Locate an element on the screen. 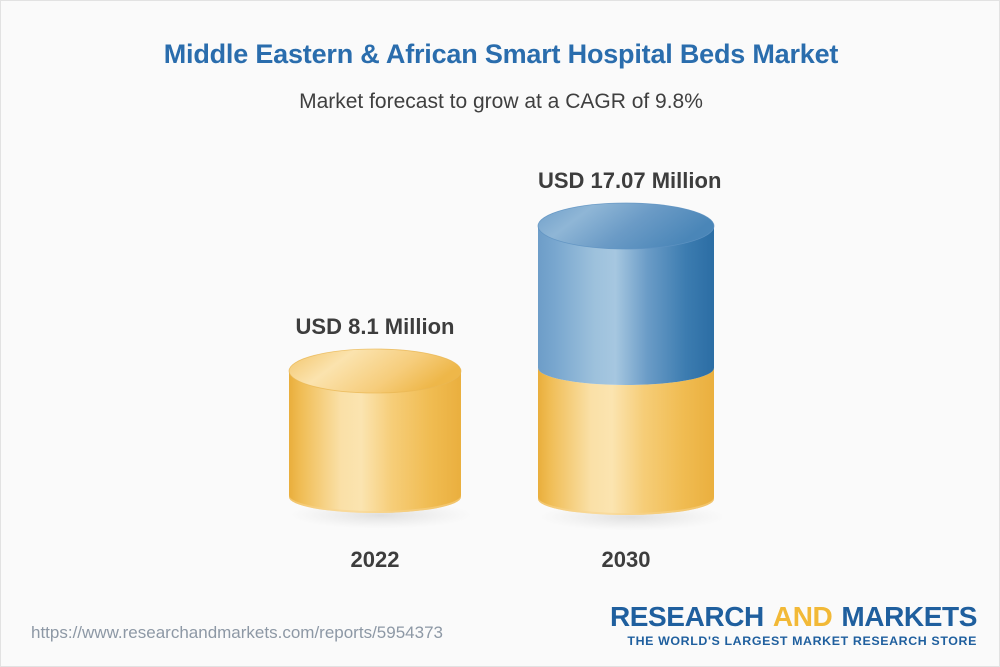 The image size is (1000, 667). brand-wordmark: RESEARCH AND MARKETS is located at coordinates (793, 617).